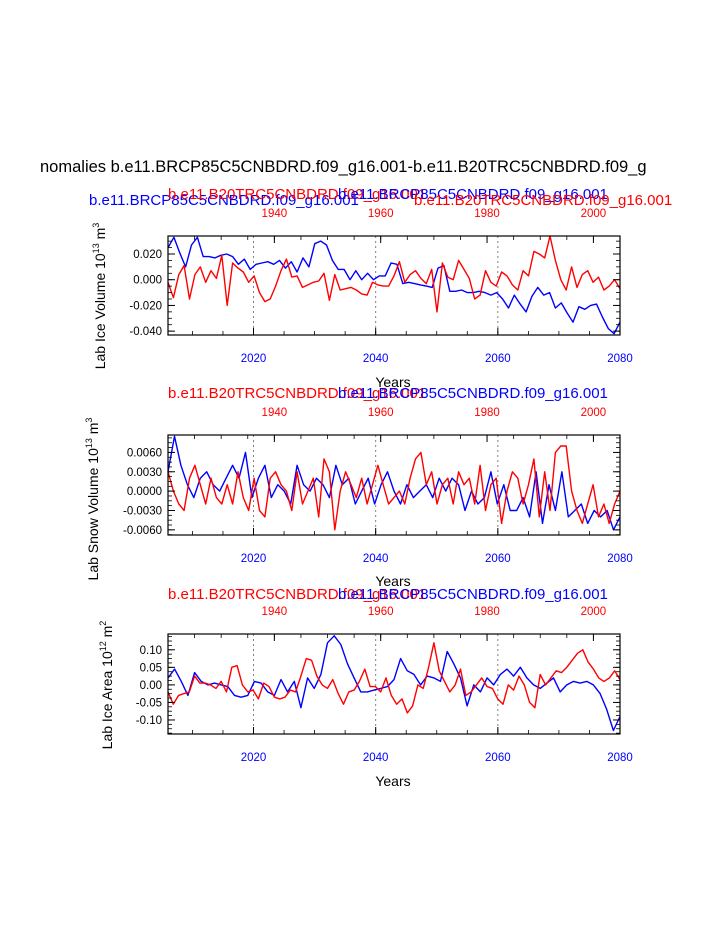  What do you see at coordinates (147, 281) in the screenshot?
I see `y-tick-label: 0.000` at bounding box center [147, 281].